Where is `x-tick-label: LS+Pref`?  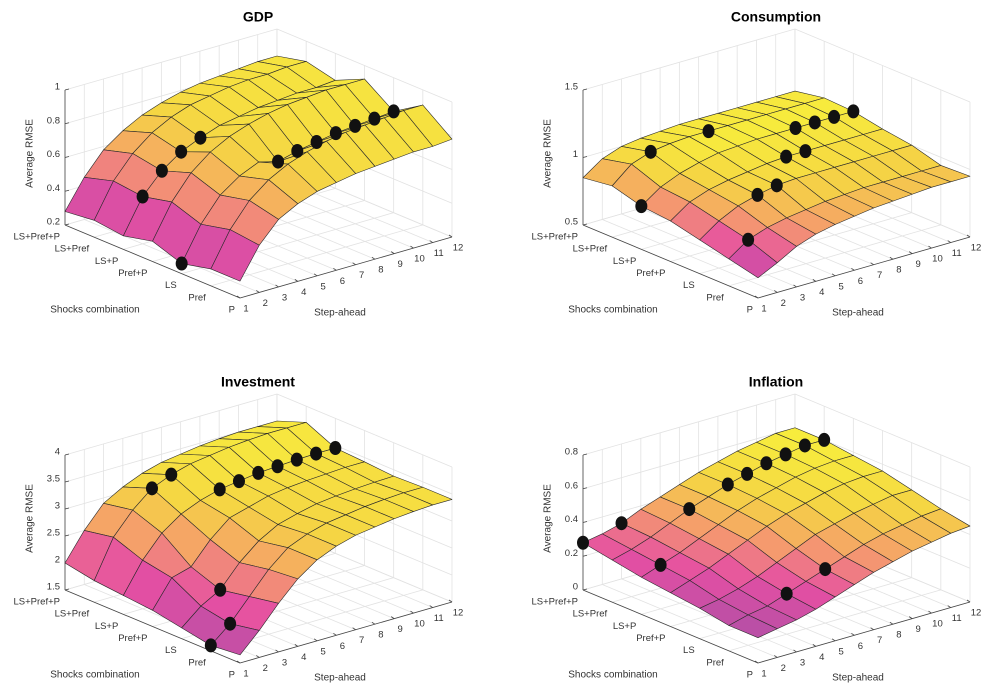 x-tick-label: LS+Pref is located at coordinates (72, 249).